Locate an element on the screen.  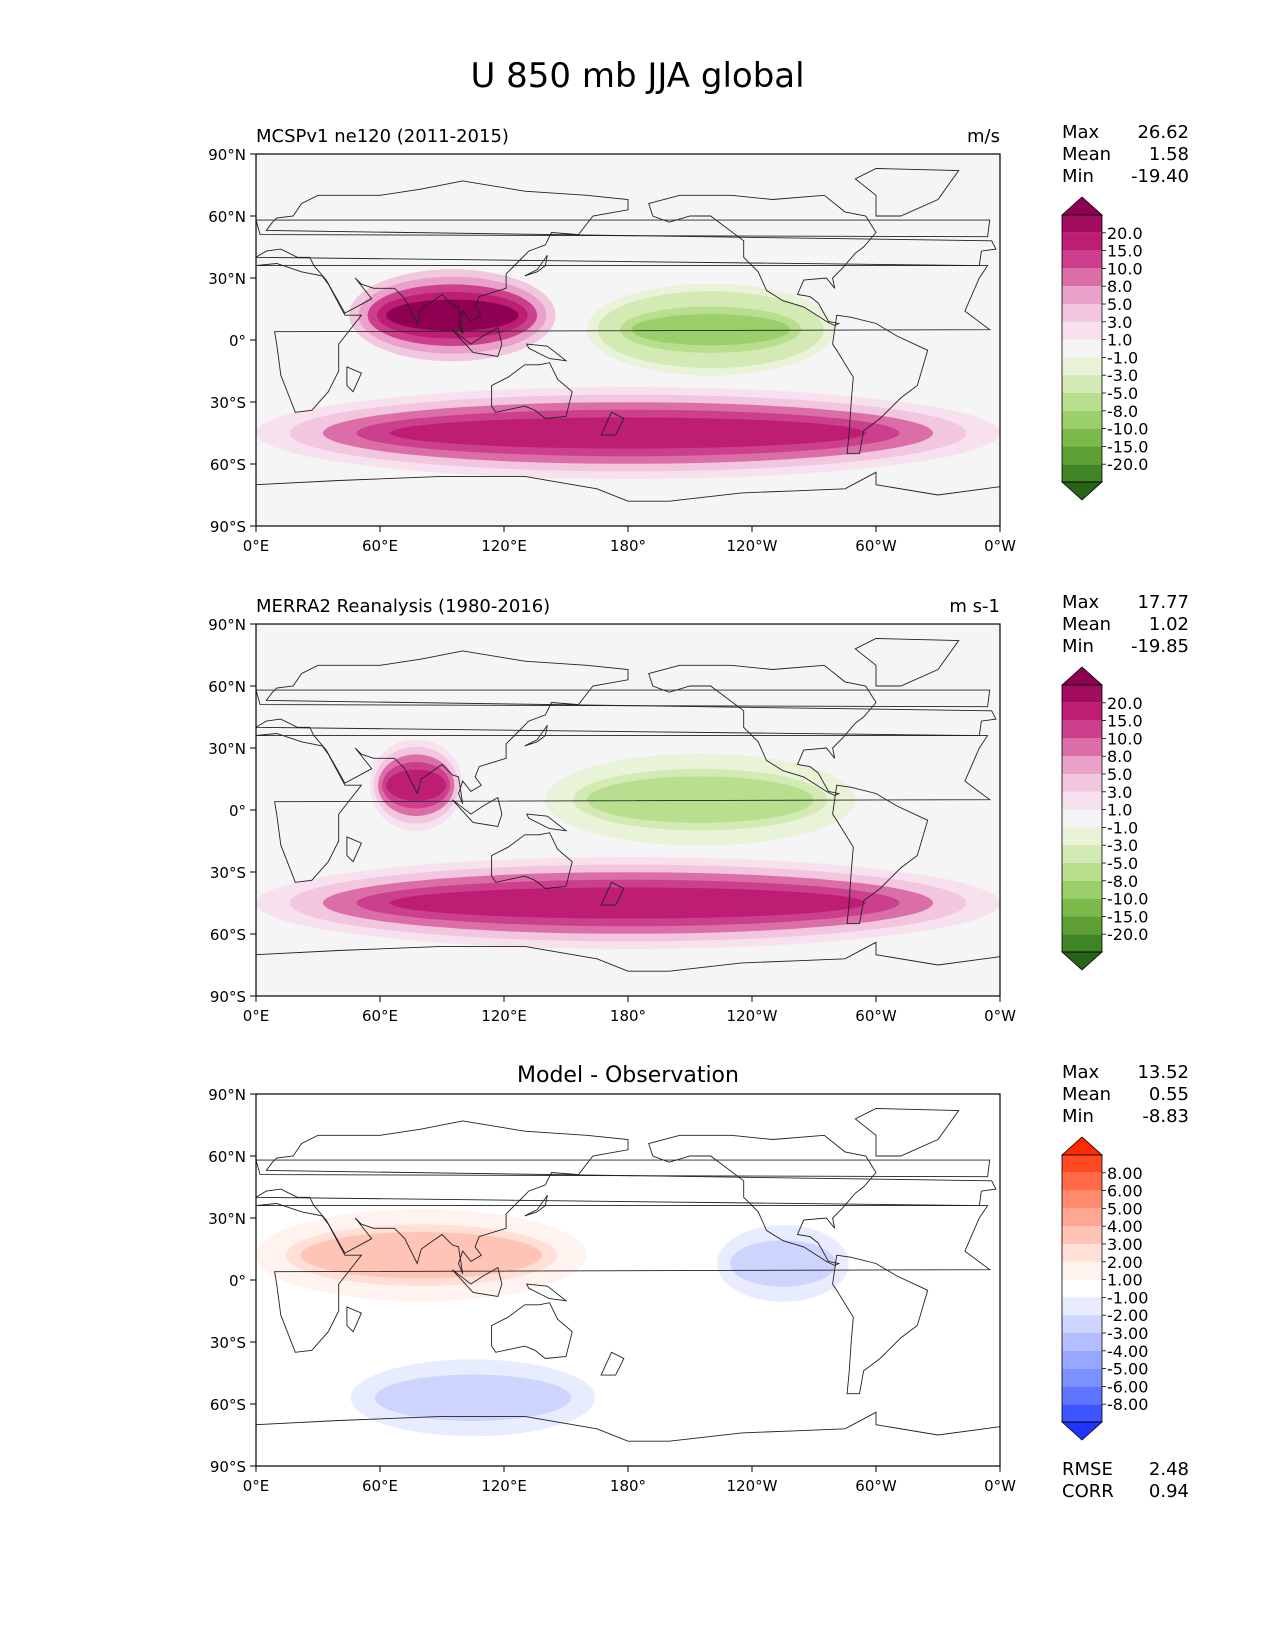
test-colorbar-label-3: 8.0 is located at coordinates (1119, 286).